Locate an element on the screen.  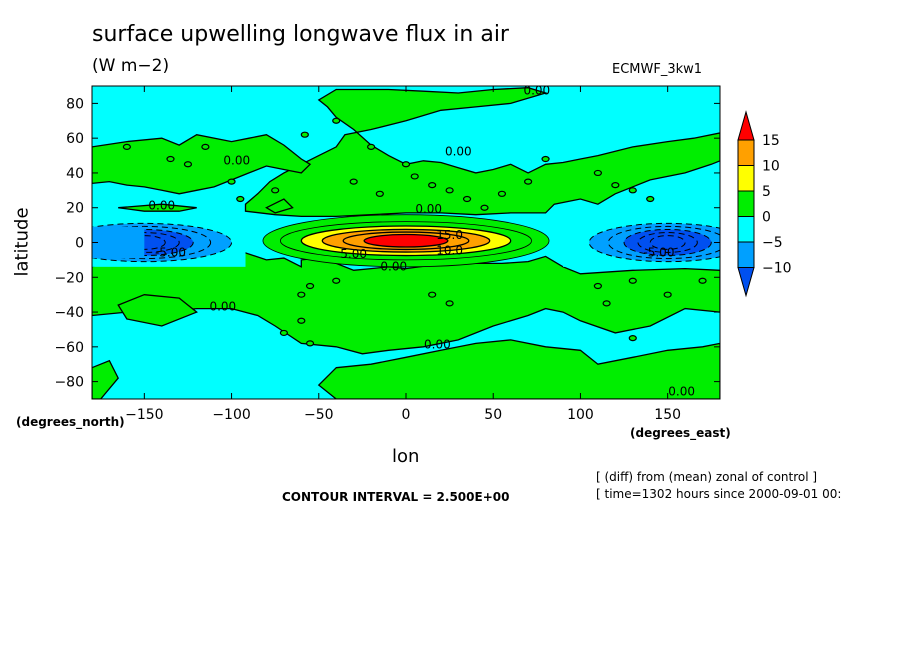
x-tick-label-1: −100 is located at coordinates (231, 415).